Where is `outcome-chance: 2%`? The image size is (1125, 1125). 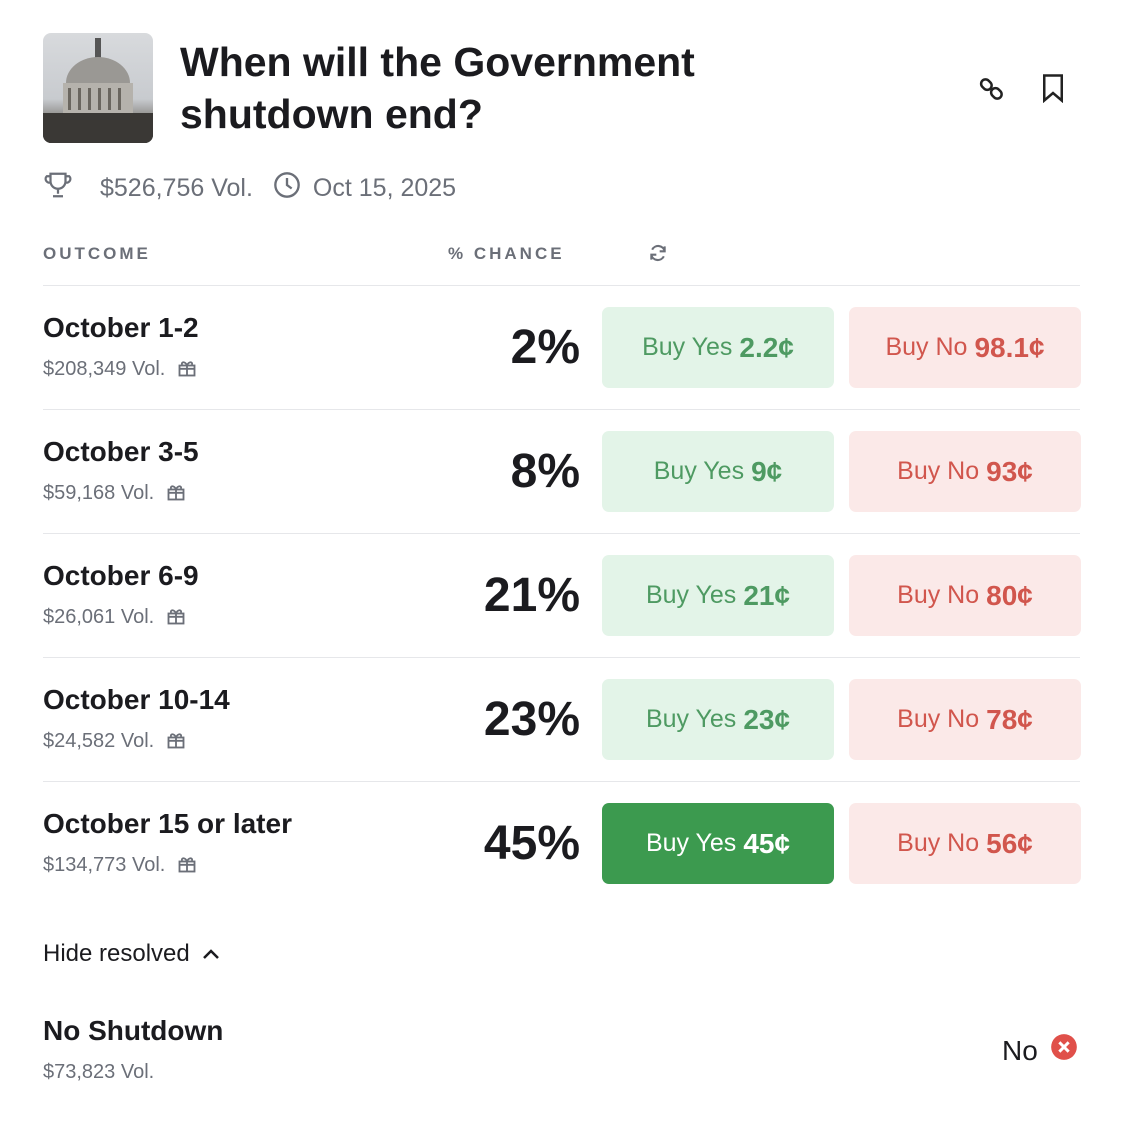
outcome-chance: 2% is located at coordinates (545, 347).